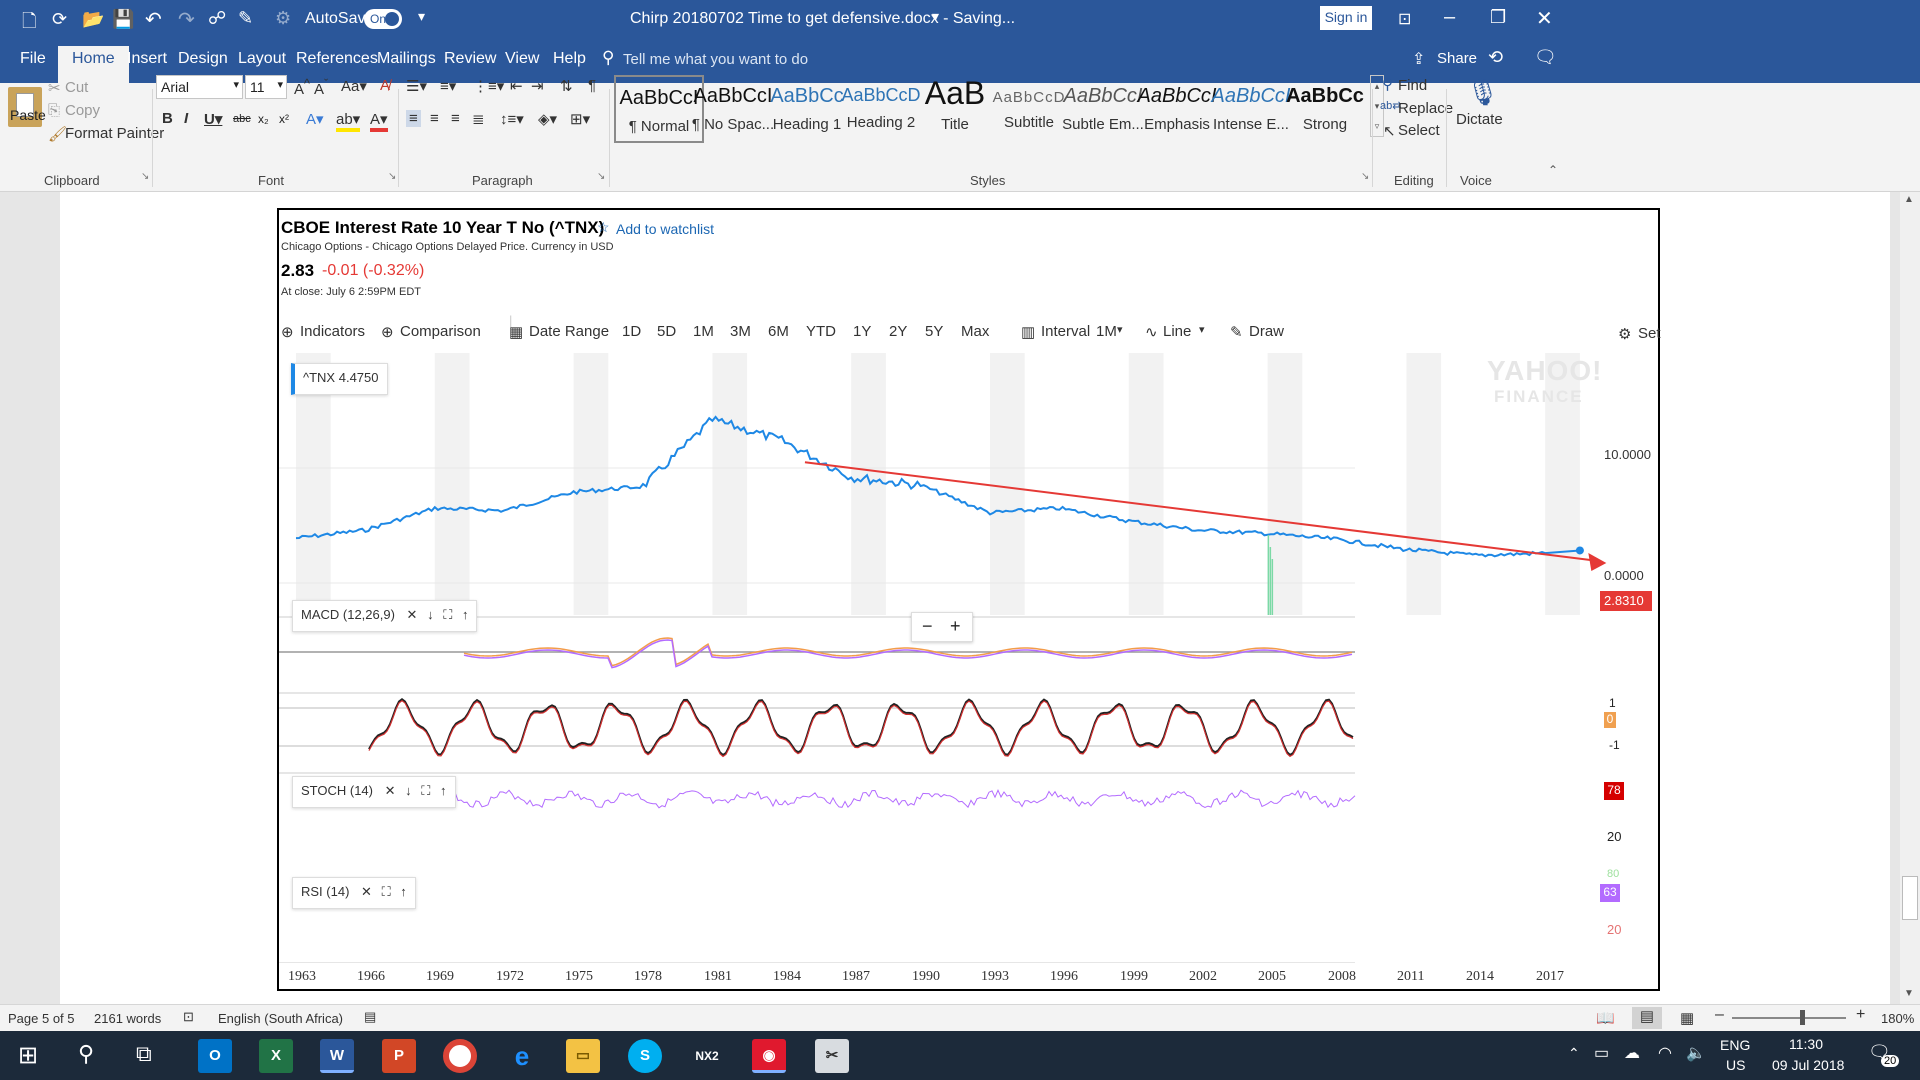 Image resolution: width=1920 pixels, height=1080 pixels. What do you see at coordinates (383, 19) in the screenshot?
I see `autosave-toggle: On` at bounding box center [383, 19].